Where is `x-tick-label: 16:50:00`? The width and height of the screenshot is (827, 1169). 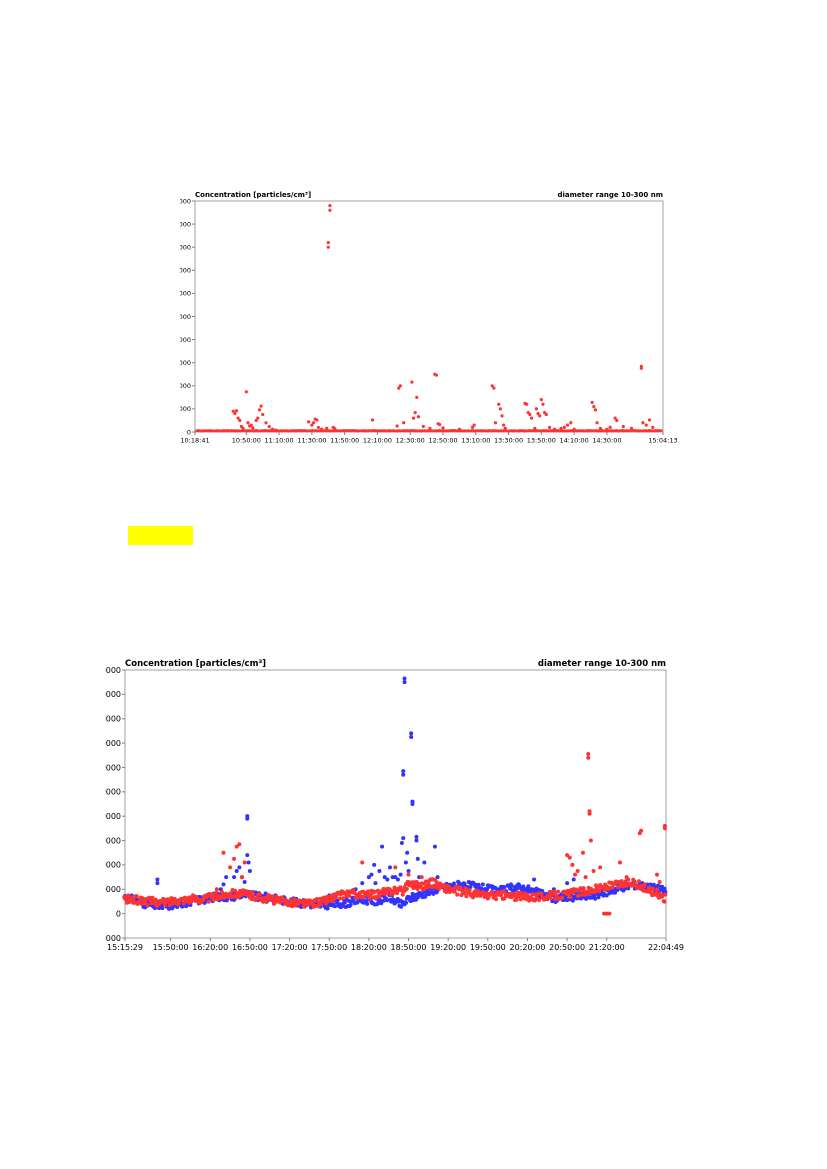
x-tick-label: 16:50:00 is located at coordinates (250, 947).